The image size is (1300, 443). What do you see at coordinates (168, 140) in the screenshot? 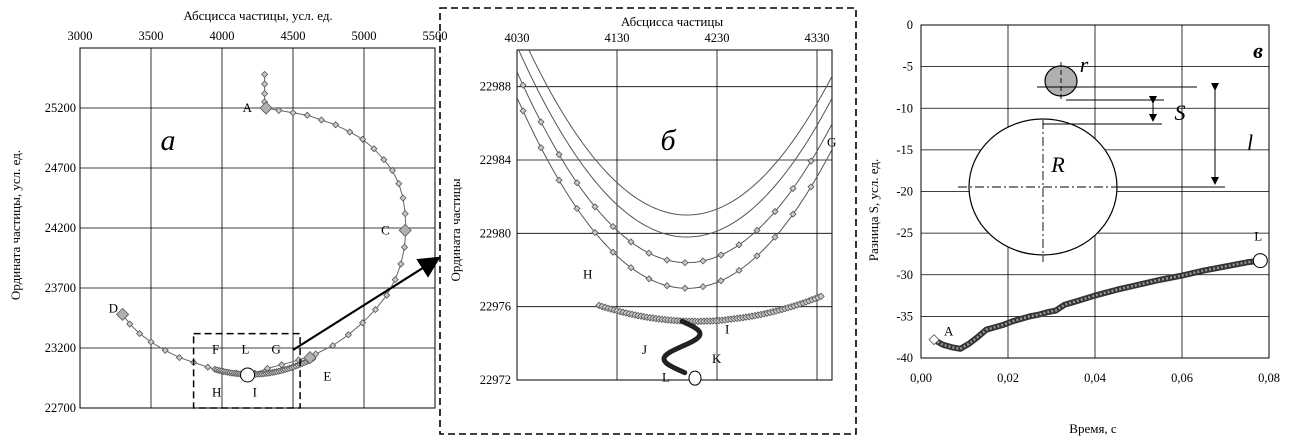
I see `panel-a-letter: а` at bounding box center [168, 140].